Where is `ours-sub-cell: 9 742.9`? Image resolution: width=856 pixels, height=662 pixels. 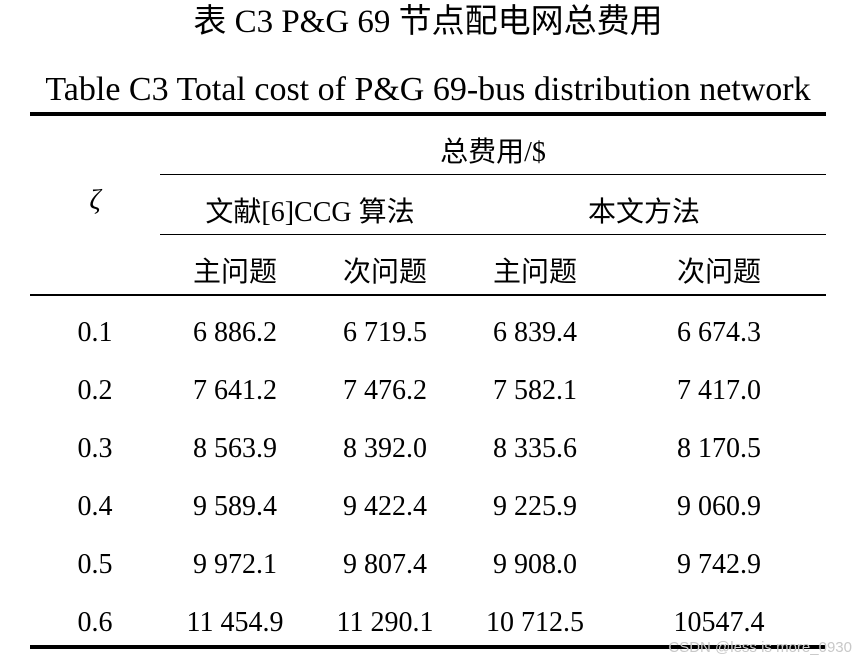 ours-sub-cell: 9 742.9 is located at coordinates (719, 564).